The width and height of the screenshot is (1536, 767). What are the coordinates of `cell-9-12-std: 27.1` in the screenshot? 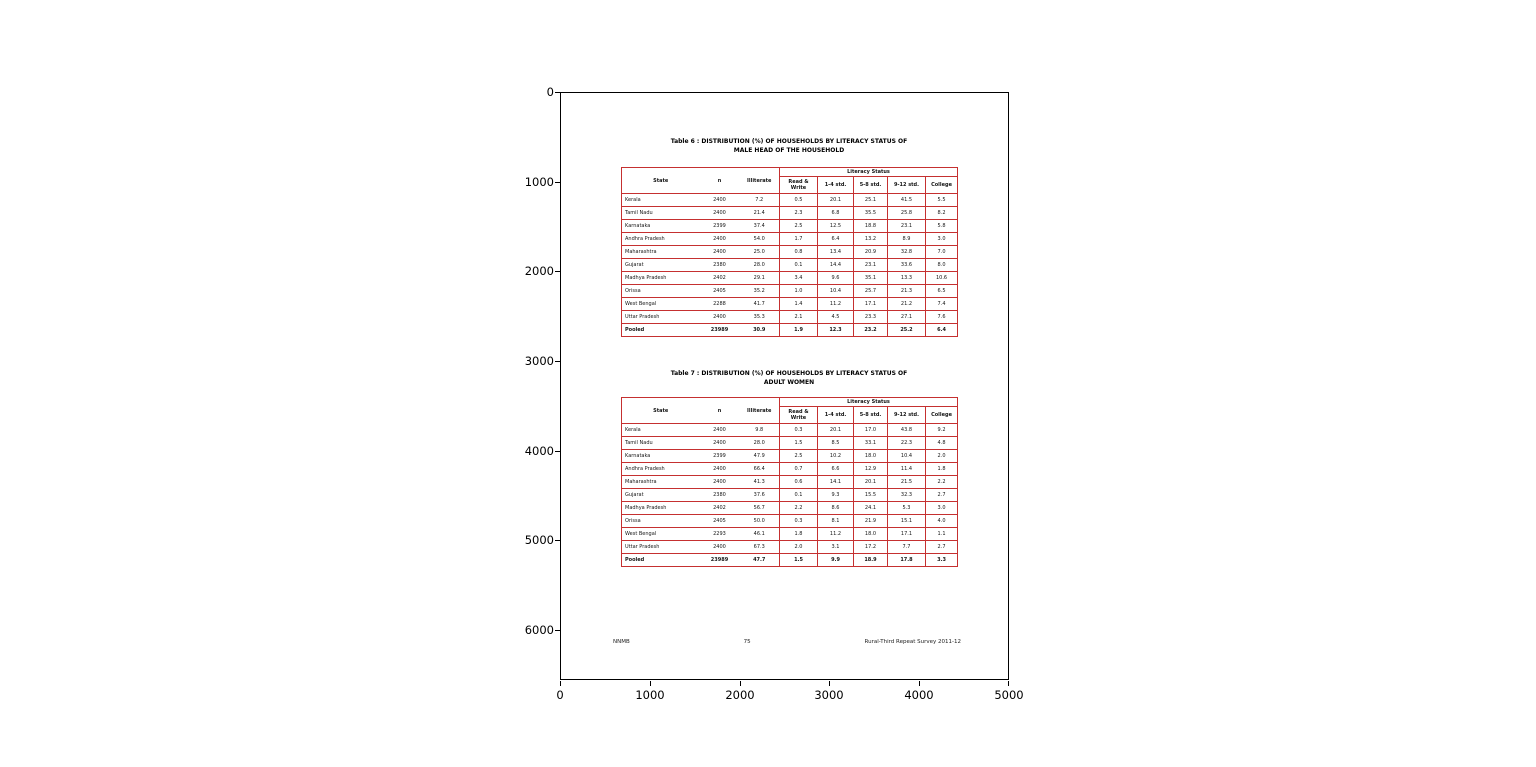 It's located at (906, 317).